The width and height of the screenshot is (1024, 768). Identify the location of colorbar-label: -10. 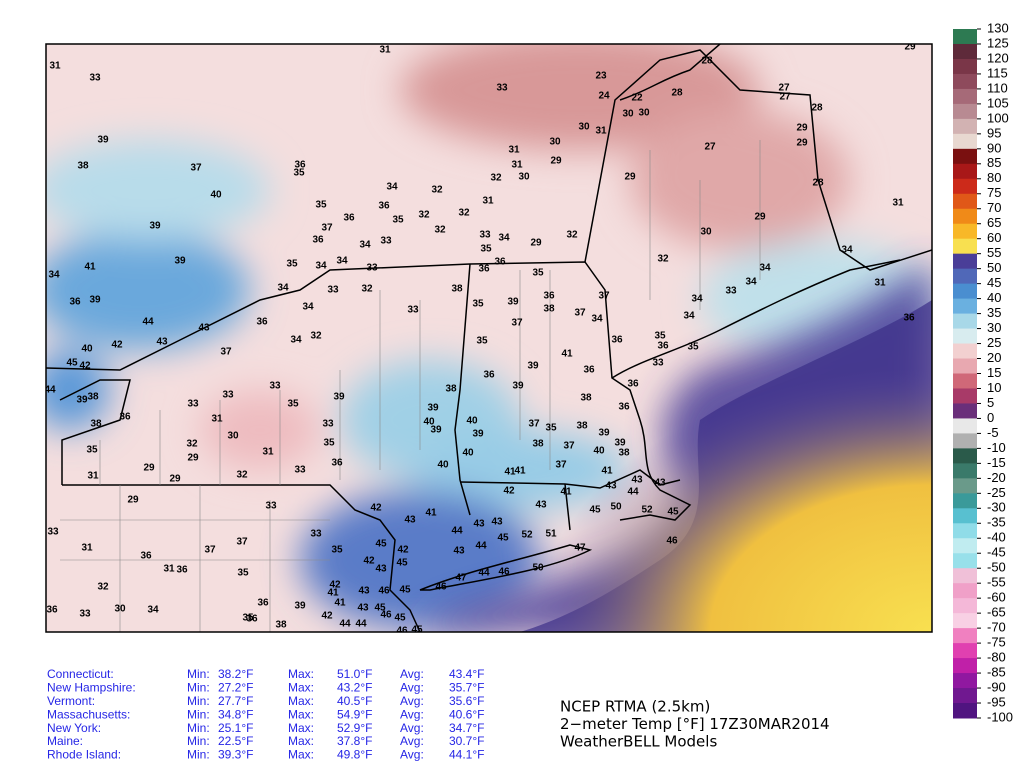
(996, 447).